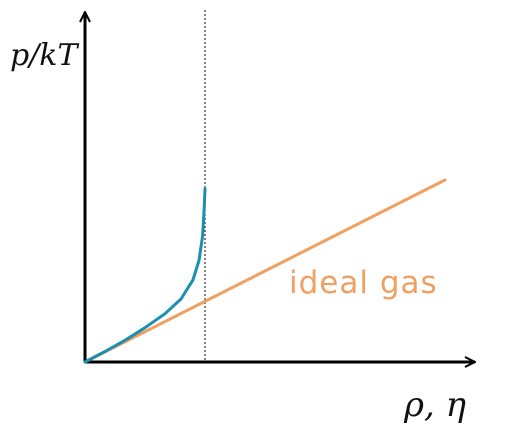 The width and height of the screenshot is (520, 430). Describe the element at coordinates (435, 405) in the screenshot. I see `x-axis-label: ρ, η` at that location.